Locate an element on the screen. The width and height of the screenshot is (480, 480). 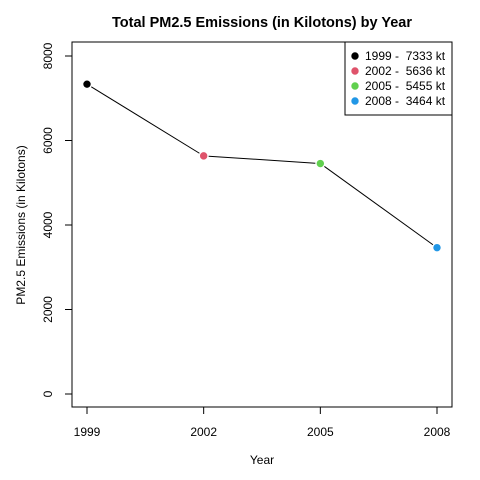
y-tick-label: 0 is located at coordinates (48, 393).